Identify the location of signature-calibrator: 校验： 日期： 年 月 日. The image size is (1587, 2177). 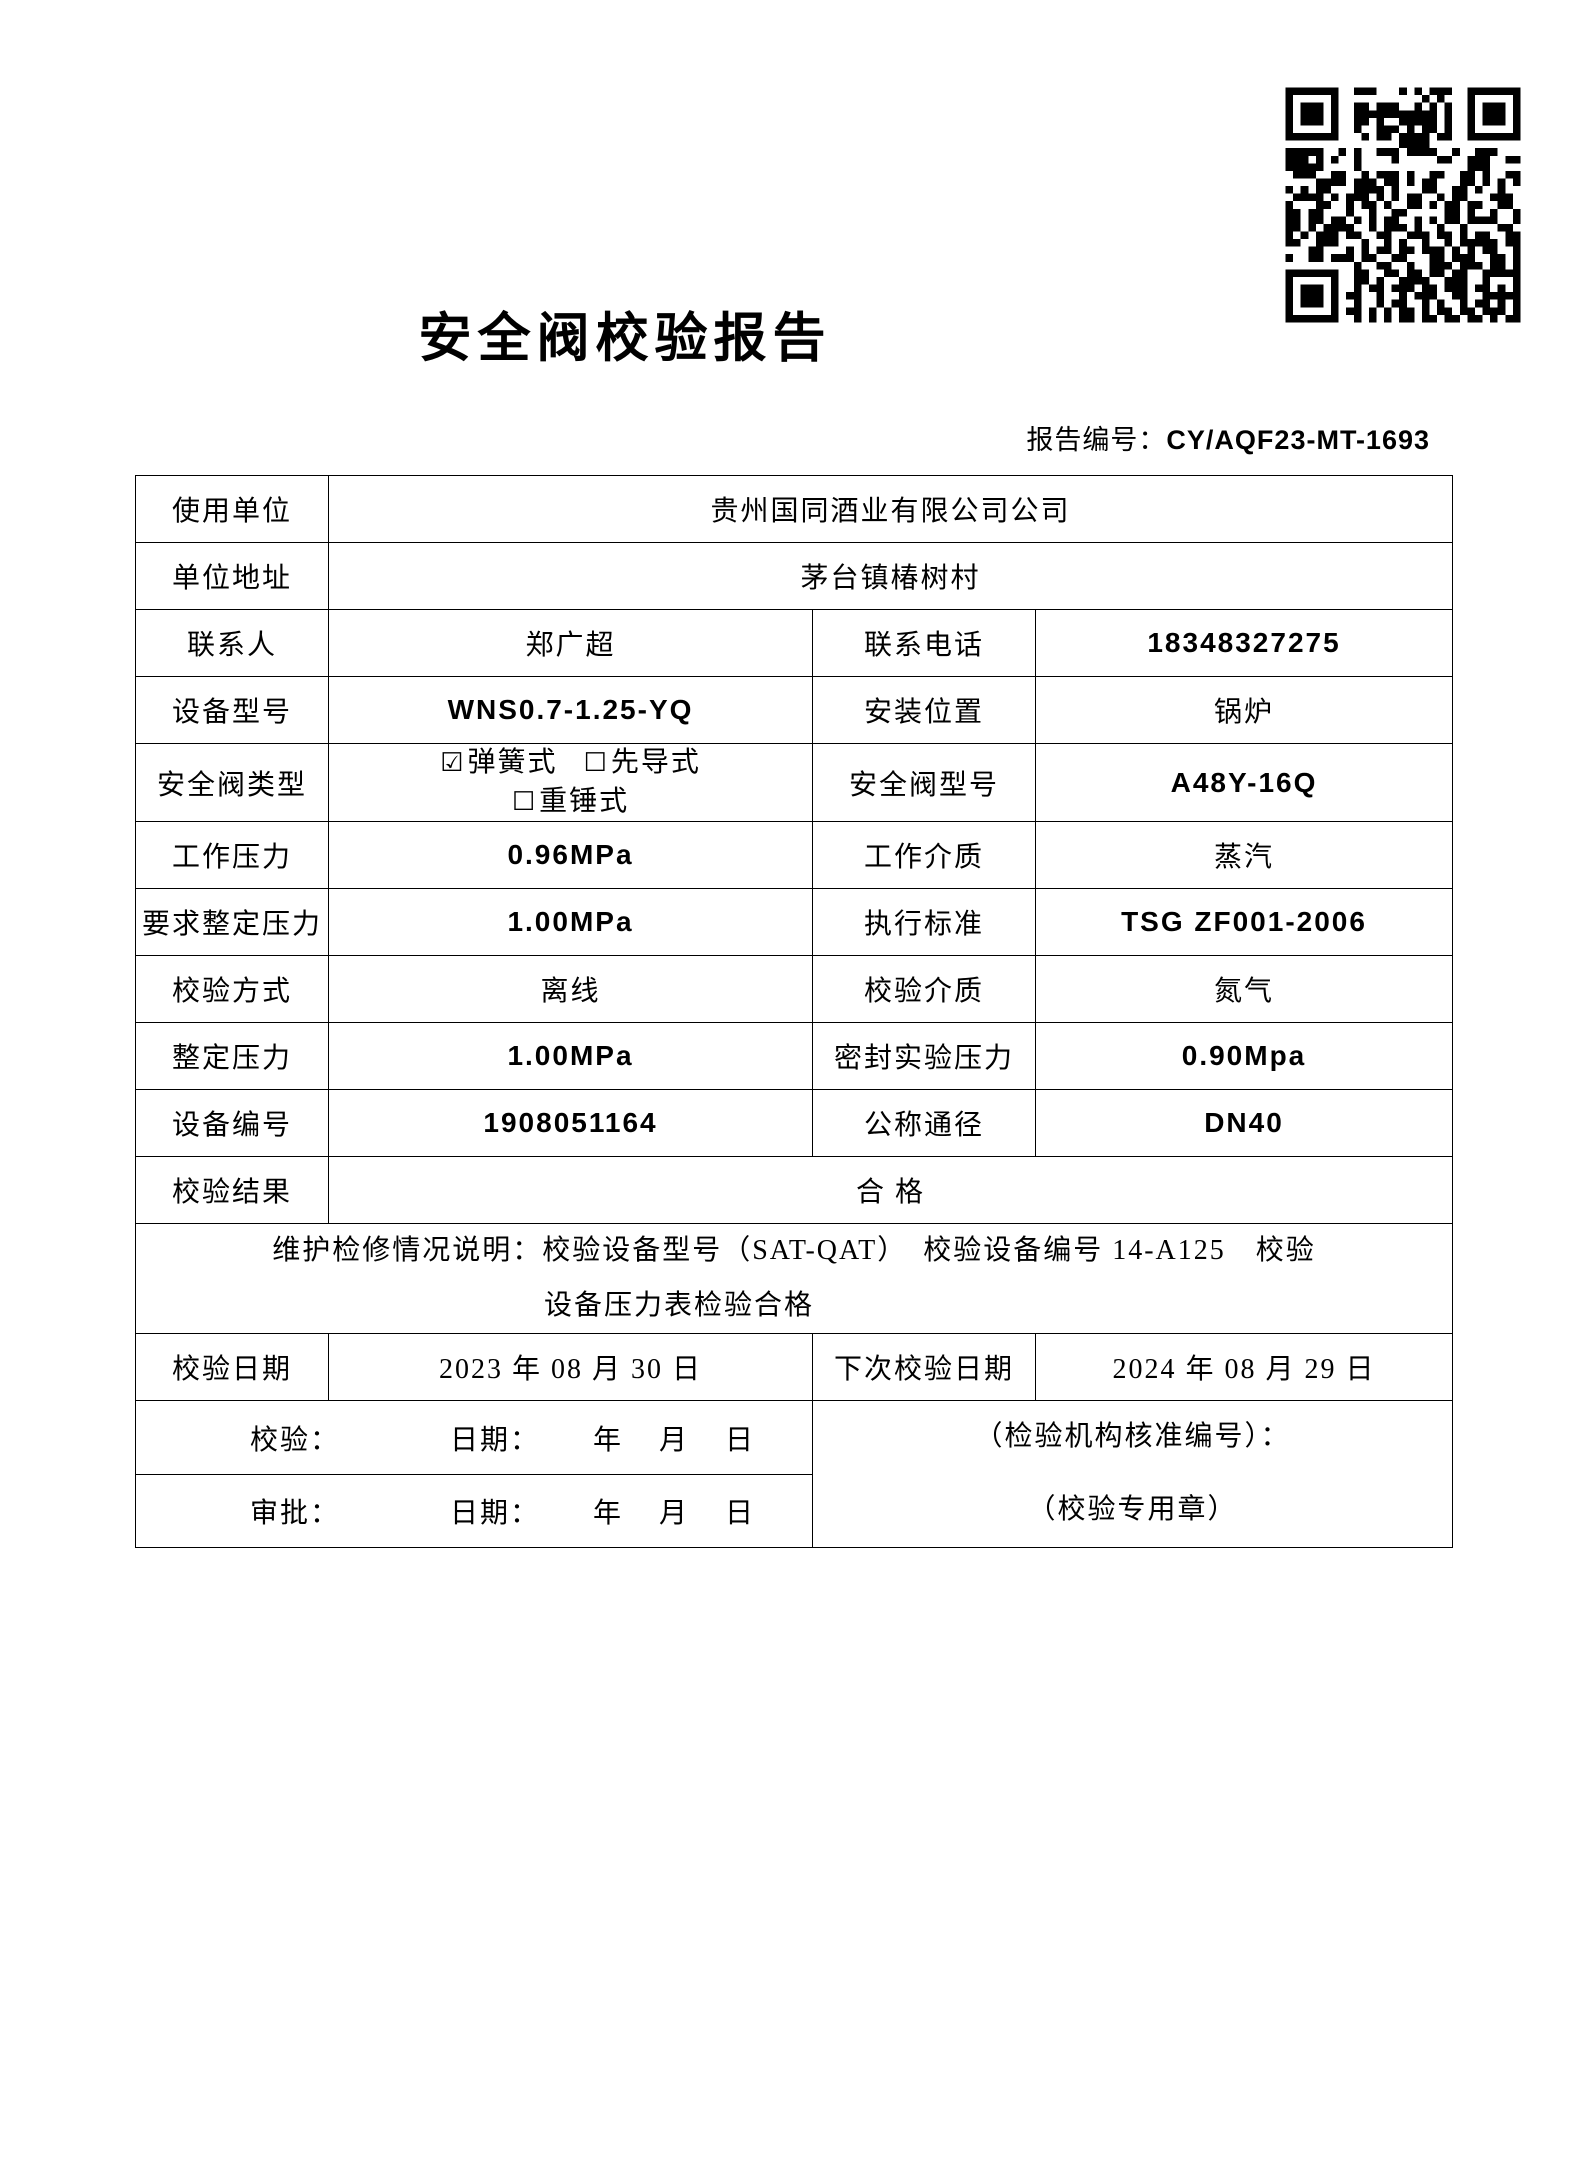
(474, 1437).